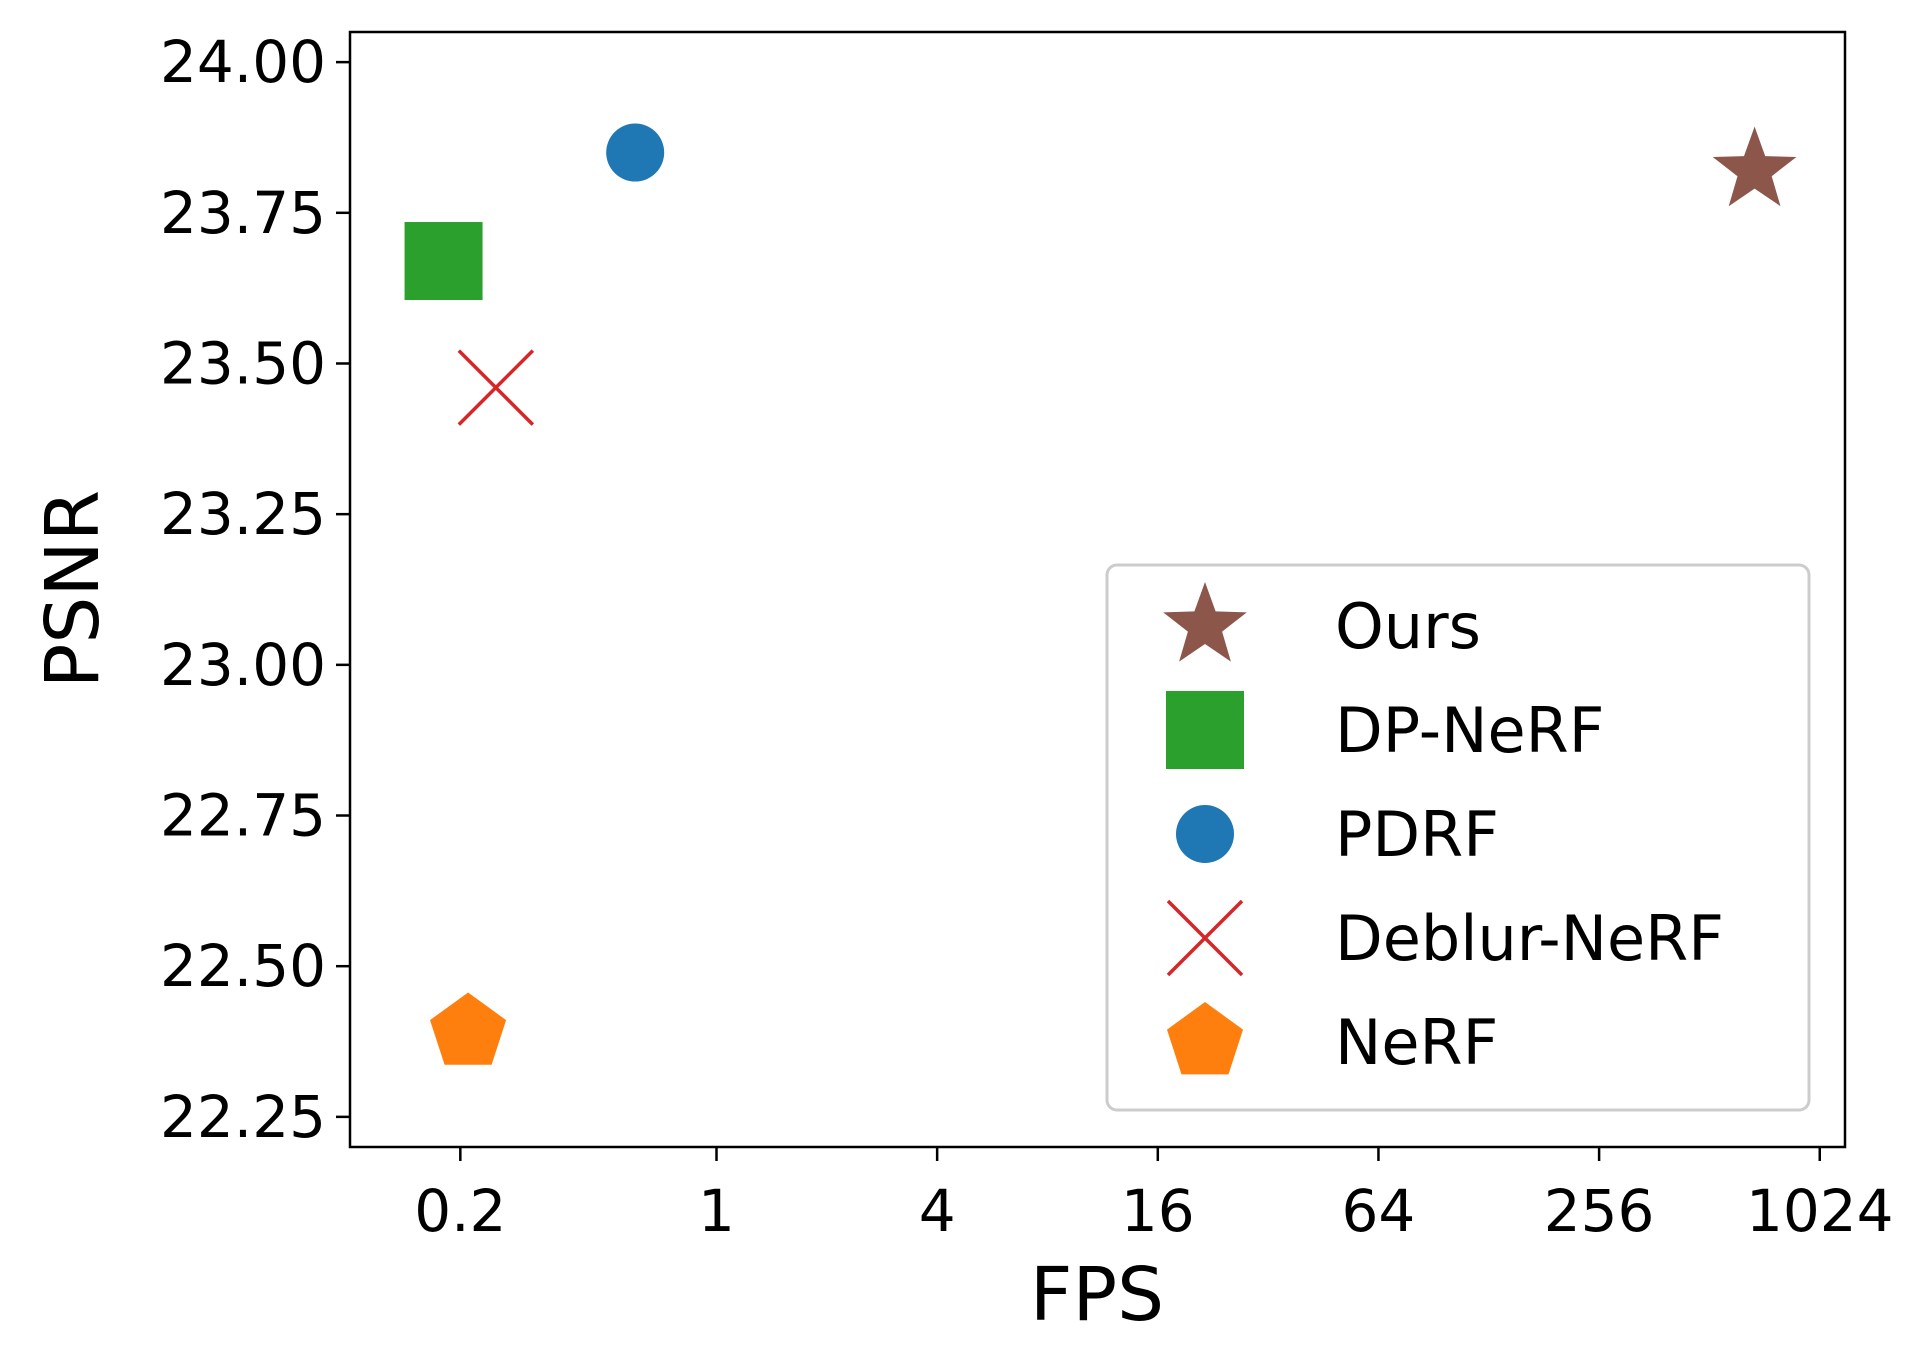  I want to click on y-tick-label: 23.00, so click(243, 665).